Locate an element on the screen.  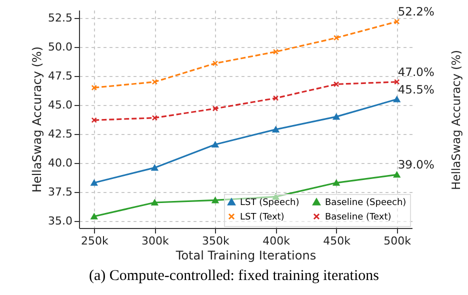
y-tick-label: 42.5 is located at coordinates (60, 134).